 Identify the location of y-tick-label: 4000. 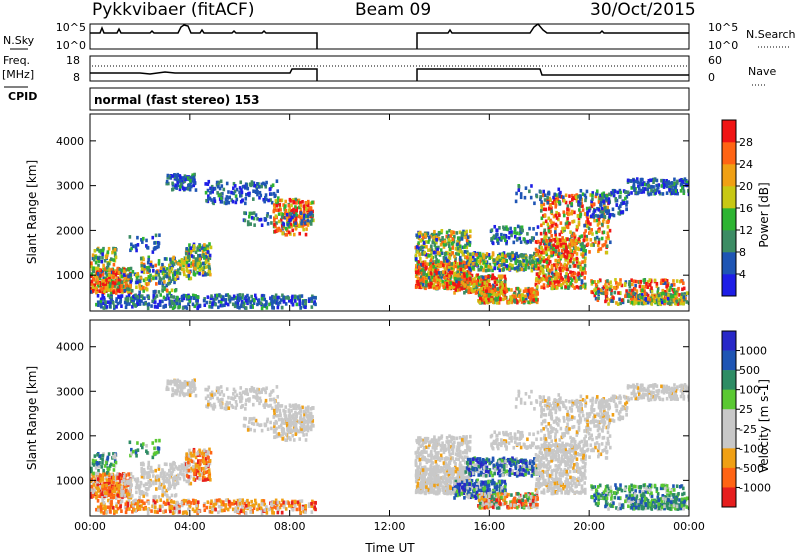
(70, 141).